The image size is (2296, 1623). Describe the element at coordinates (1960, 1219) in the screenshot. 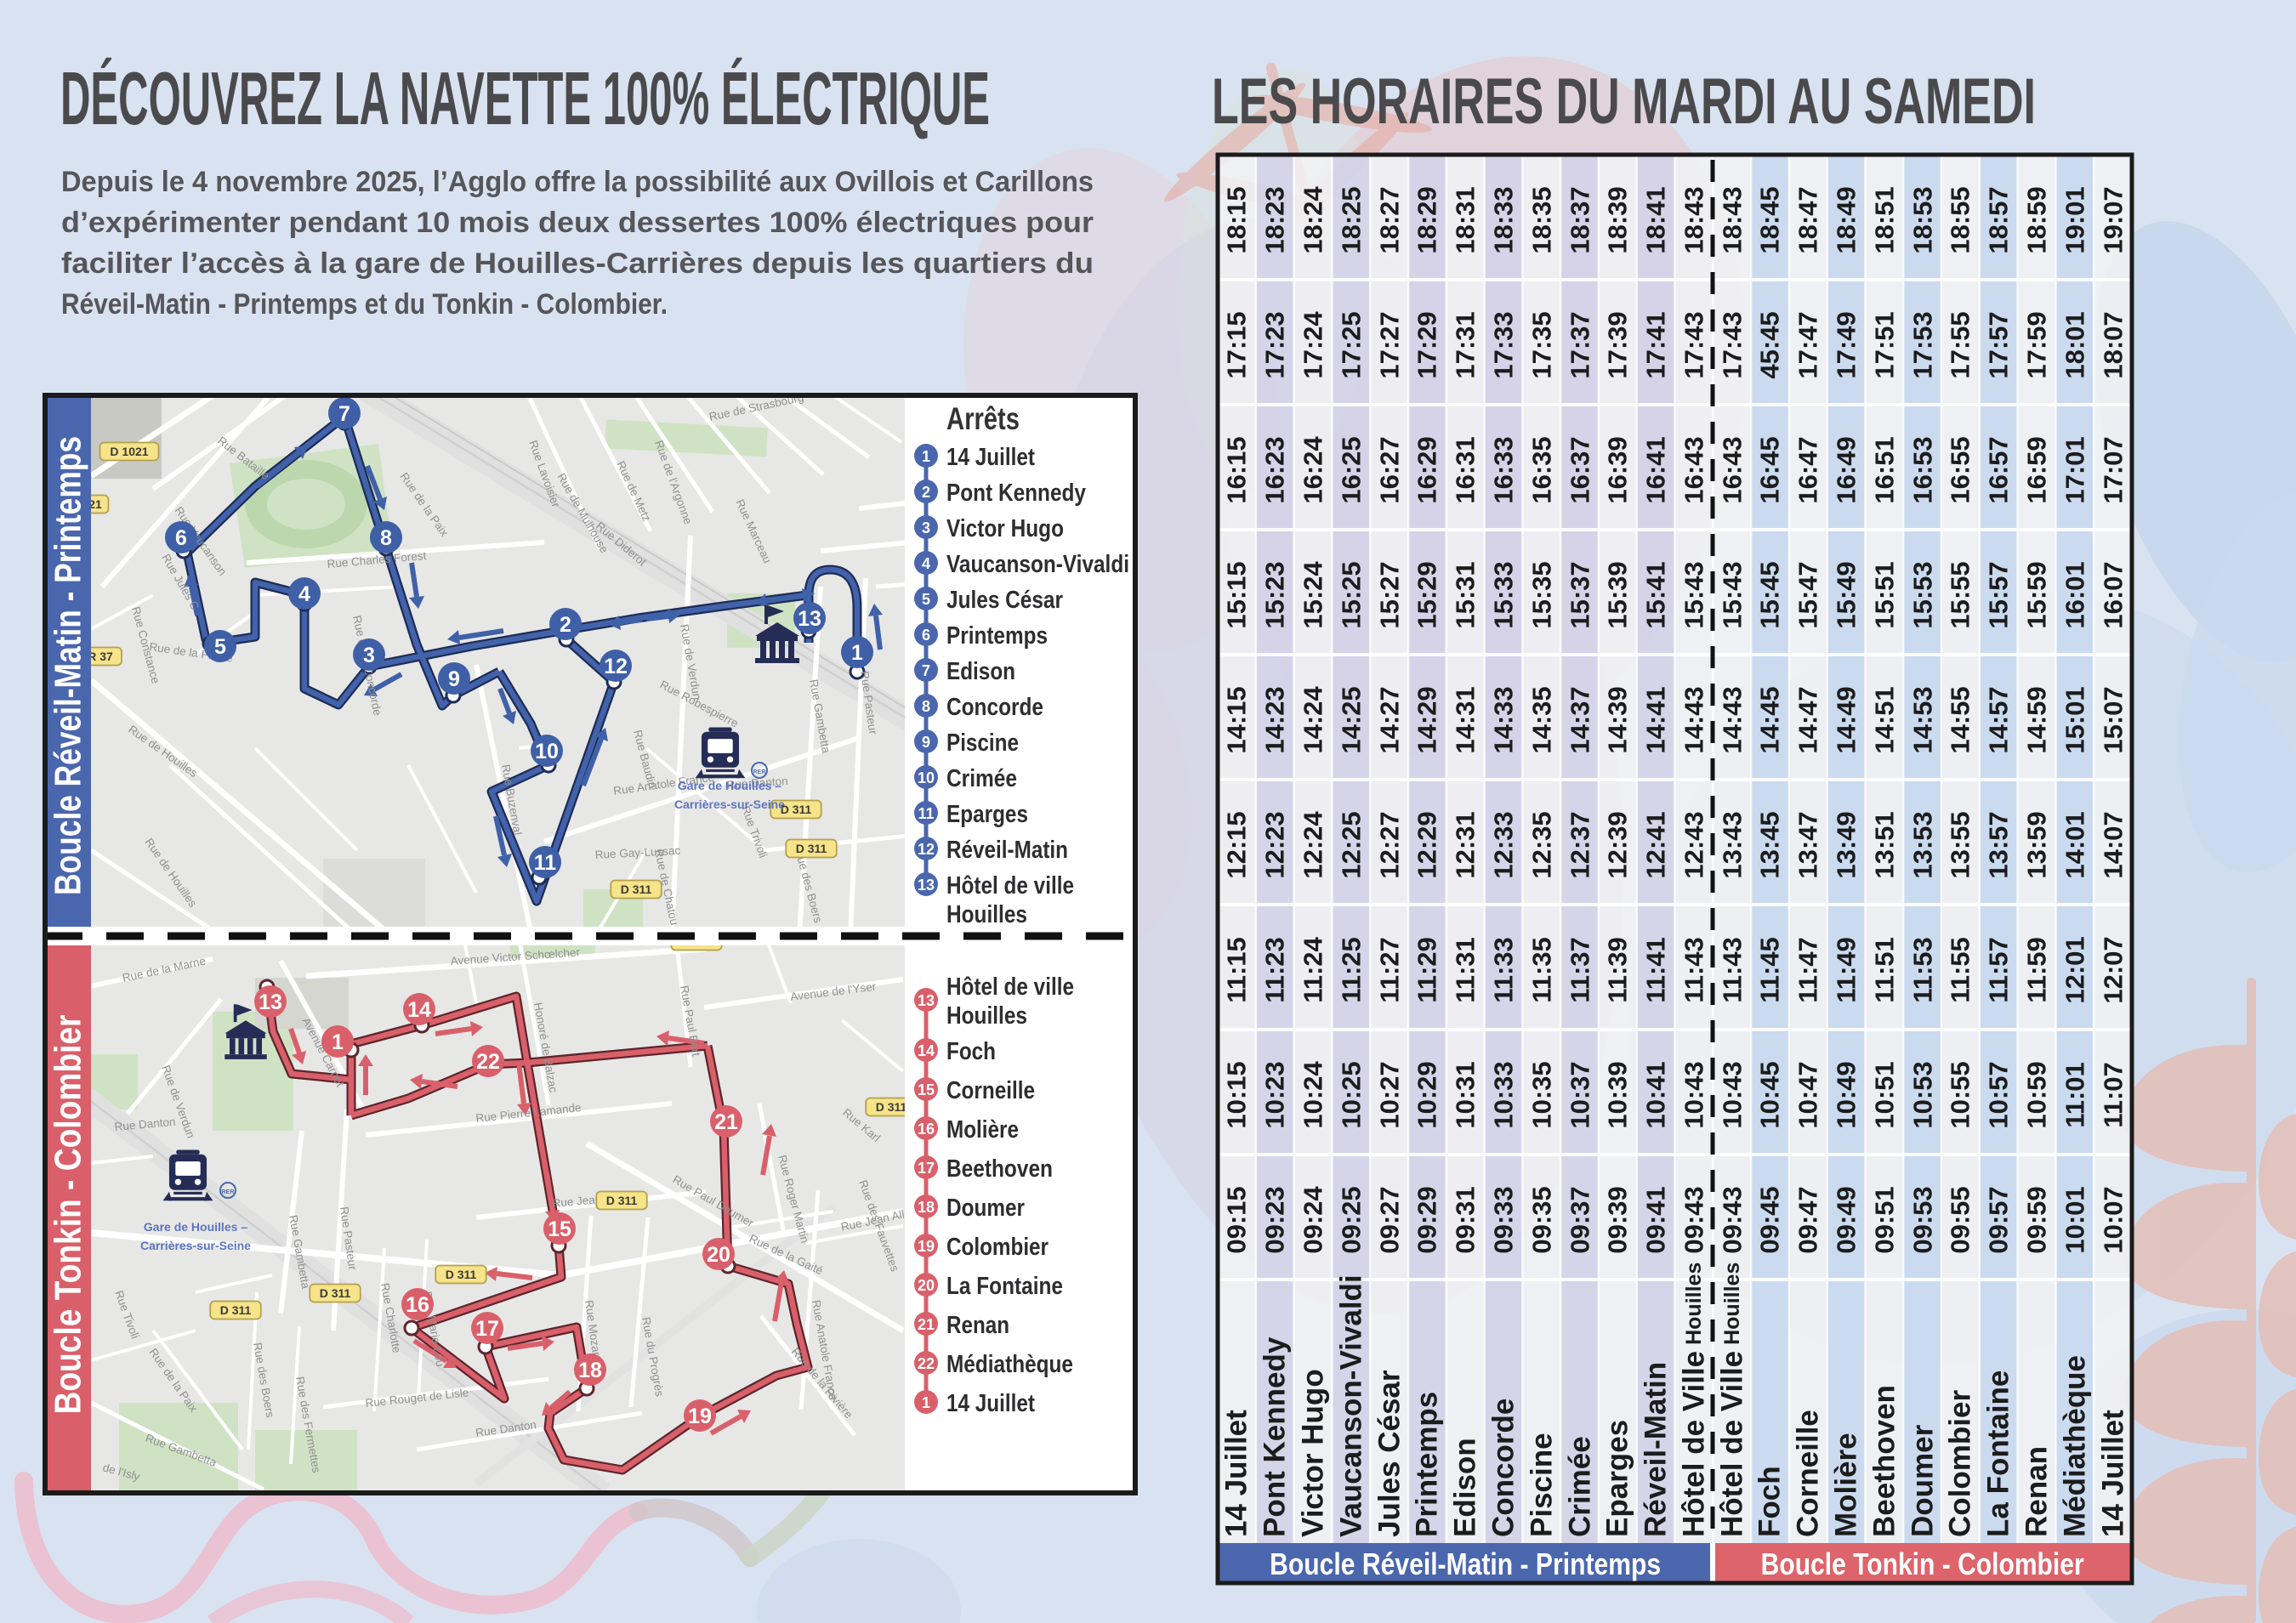

I see `svg-text: 09:55` at that location.